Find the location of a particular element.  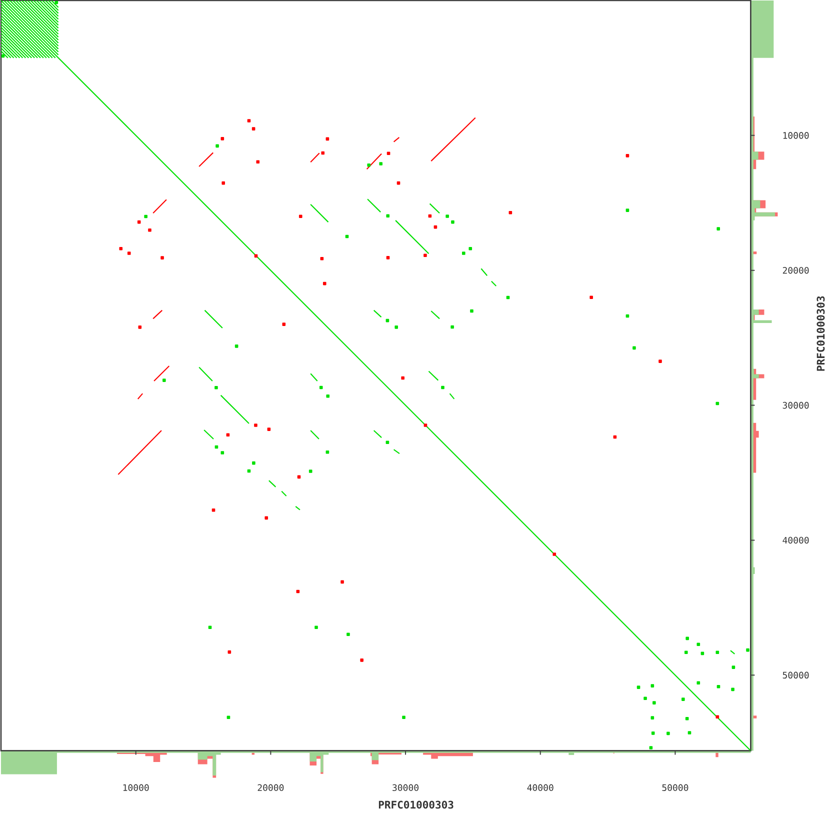

x-tick-label: 20000 is located at coordinates (271, 788).